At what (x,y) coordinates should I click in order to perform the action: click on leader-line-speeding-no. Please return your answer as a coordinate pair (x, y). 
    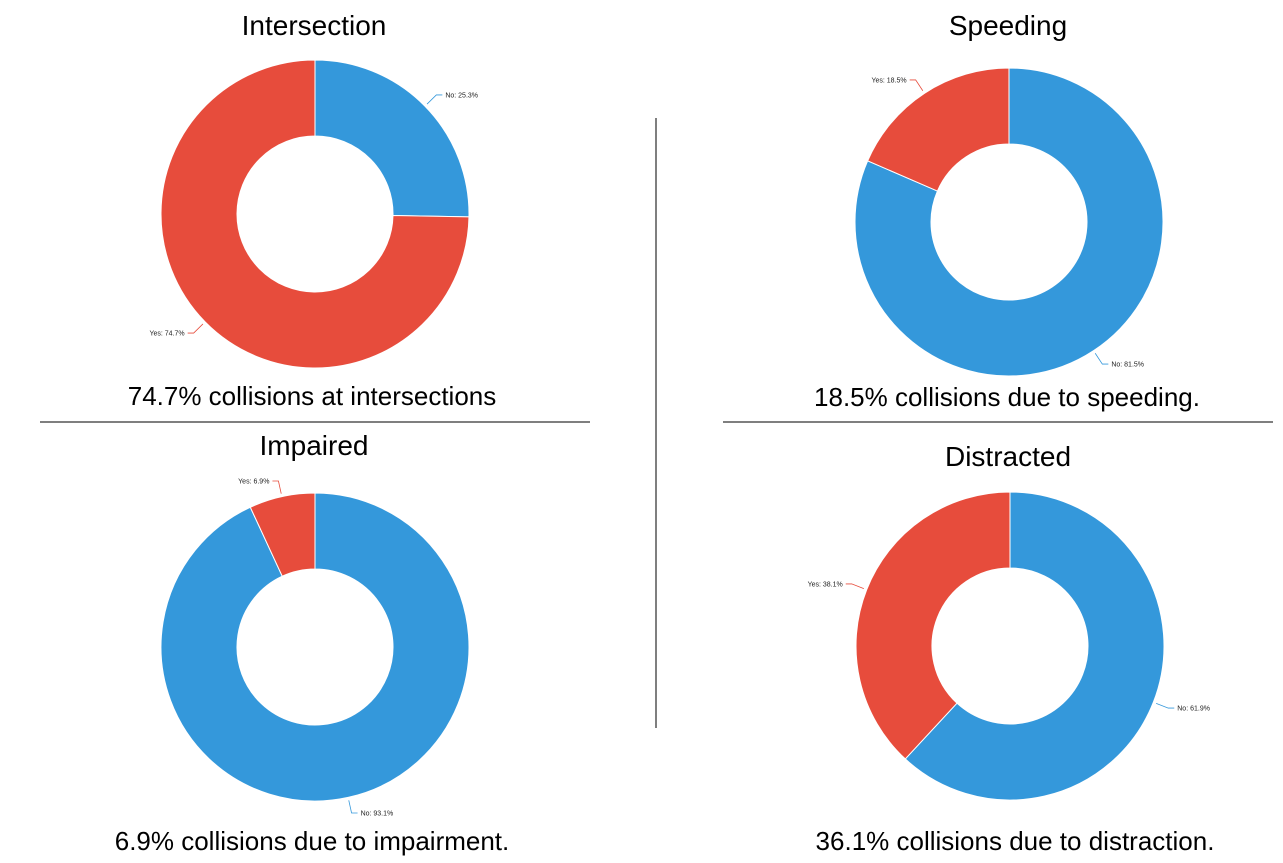
    Looking at the image, I should click on (1101, 359).